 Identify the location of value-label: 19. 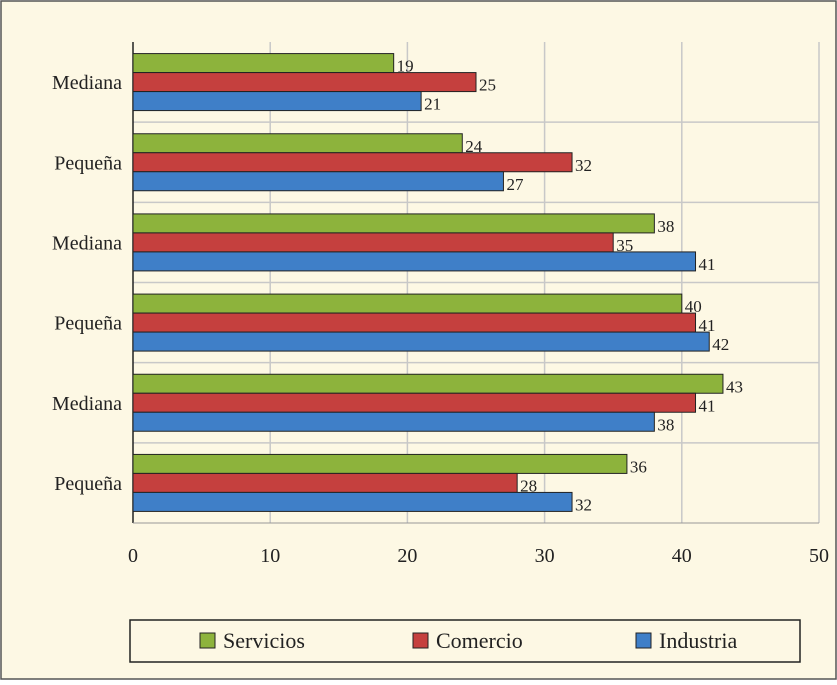
(405, 66).